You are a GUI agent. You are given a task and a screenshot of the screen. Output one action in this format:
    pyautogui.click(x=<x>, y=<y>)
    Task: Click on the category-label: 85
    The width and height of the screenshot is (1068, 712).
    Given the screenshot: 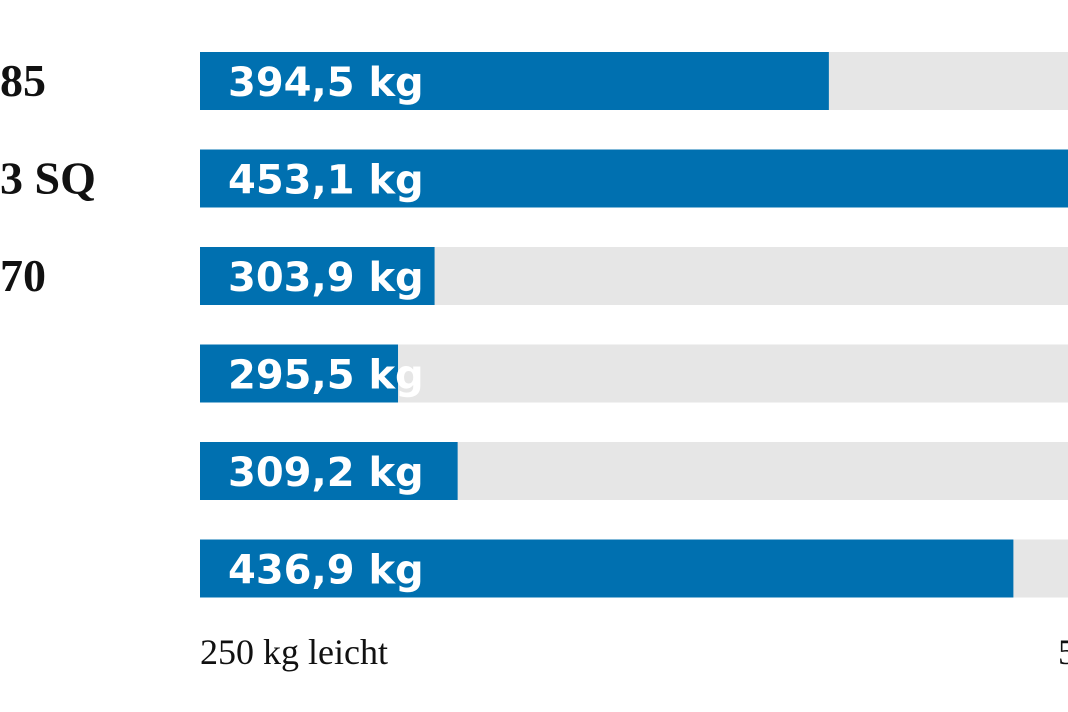 What is the action you would take?
    pyautogui.click(x=23, y=80)
    